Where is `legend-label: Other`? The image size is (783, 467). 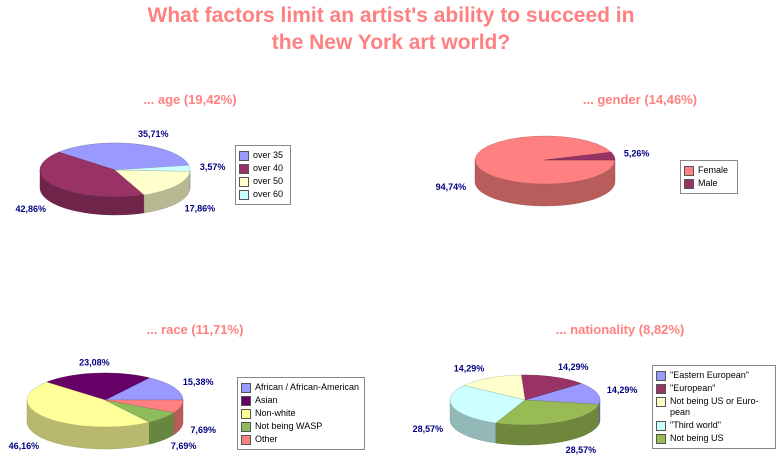 legend-label: Other is located at coordinates (266, 439).